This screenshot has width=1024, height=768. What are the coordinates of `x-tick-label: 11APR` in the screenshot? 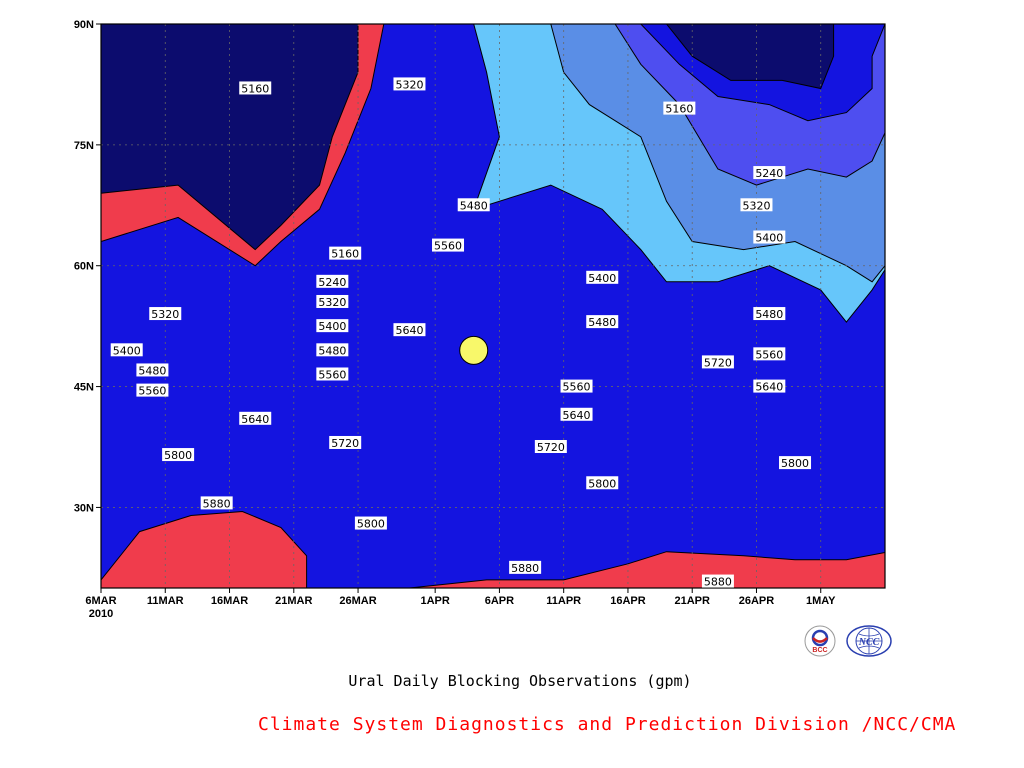 It's located at (563, 601).